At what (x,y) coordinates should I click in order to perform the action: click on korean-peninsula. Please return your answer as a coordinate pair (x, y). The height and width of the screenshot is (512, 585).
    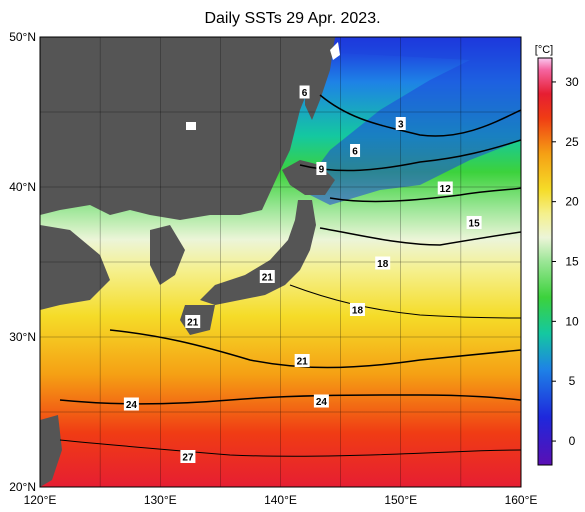
    Looking at the image, I should click on (167, 255).